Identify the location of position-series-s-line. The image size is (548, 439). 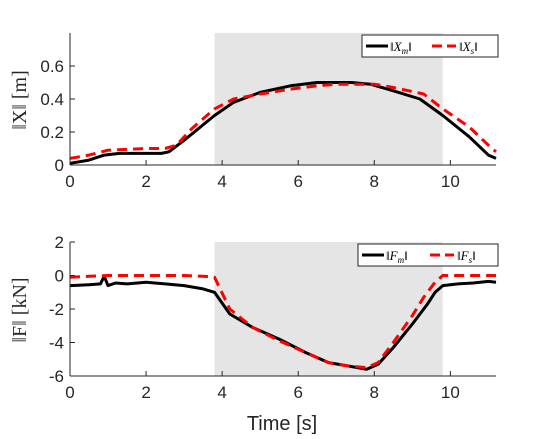
(283, 121).